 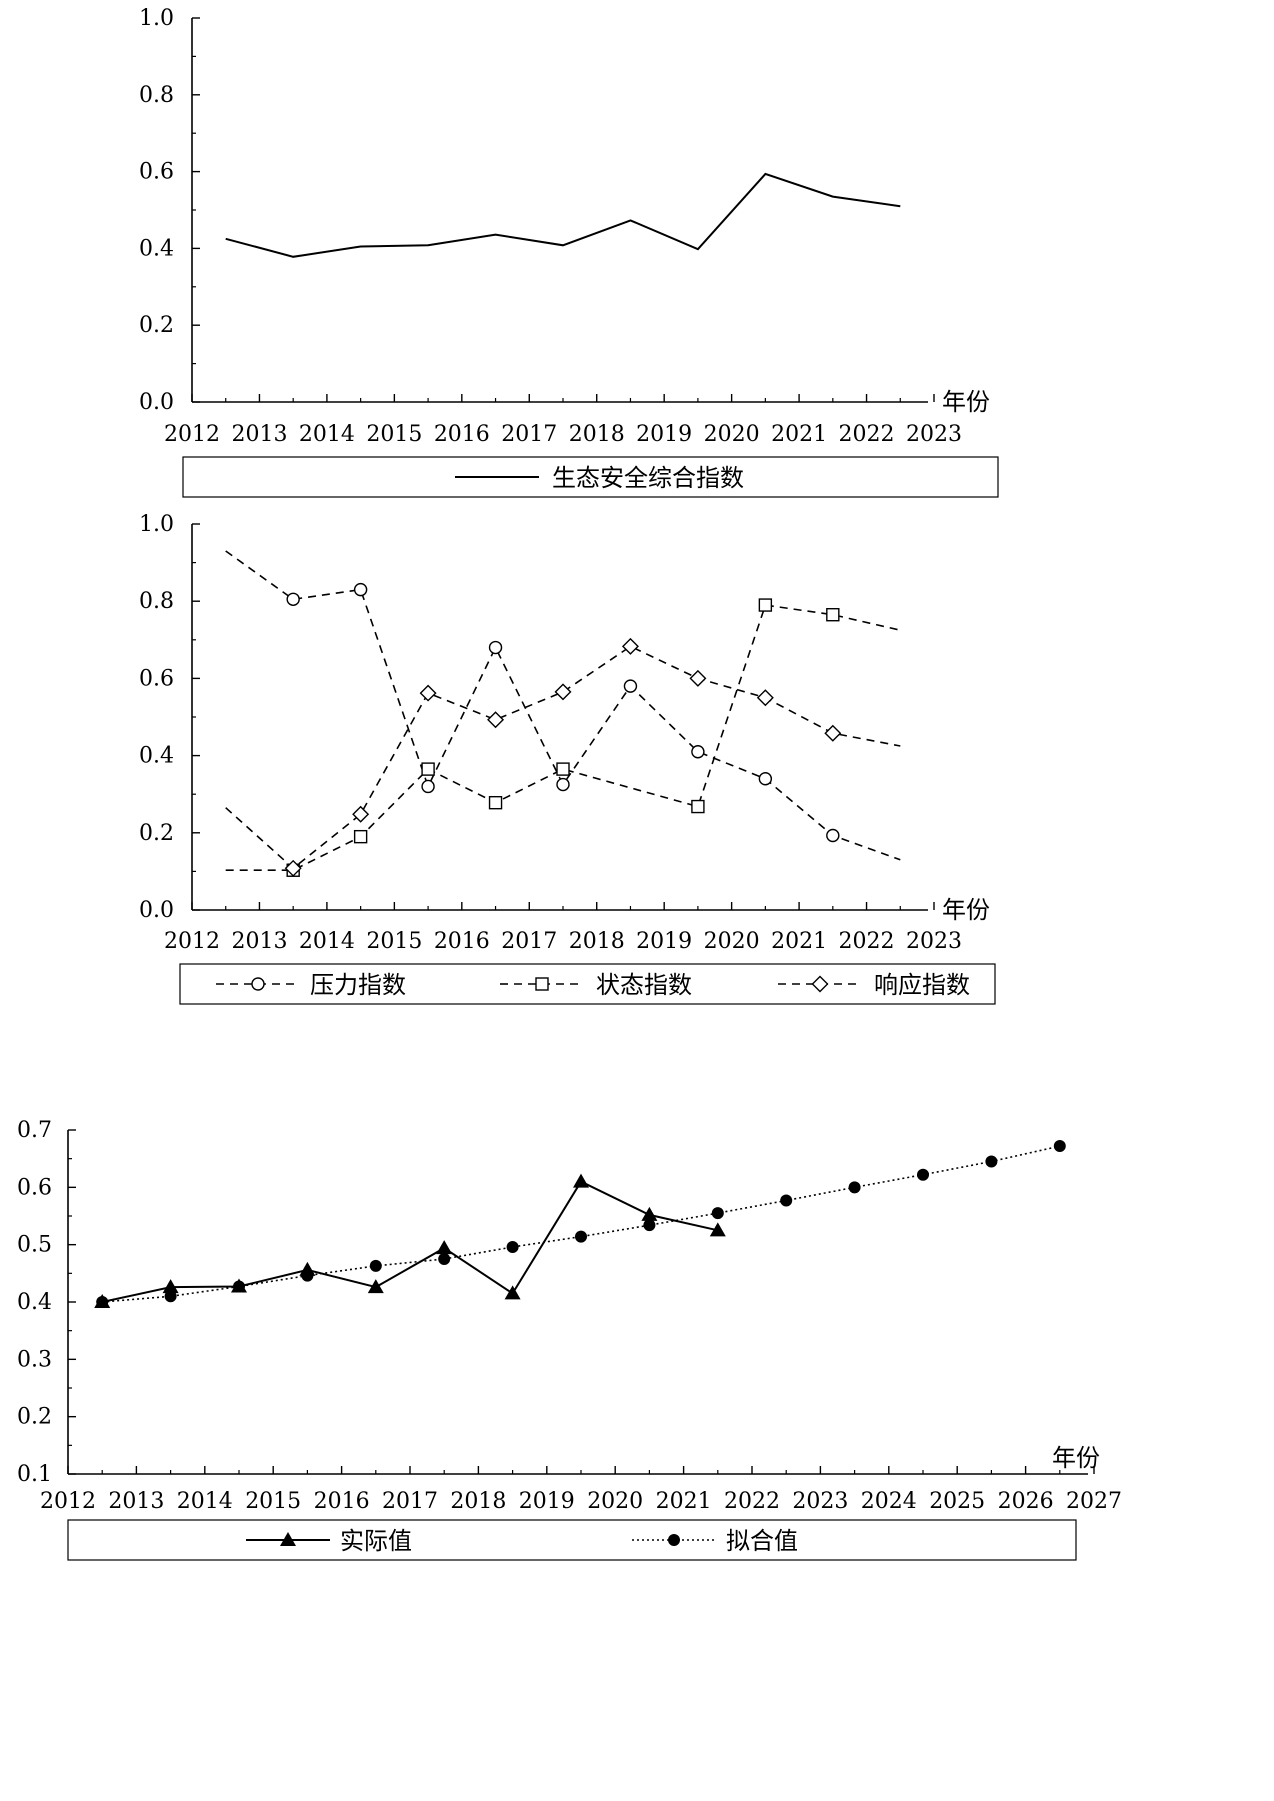 I want to click on y-tick-label: 0.4, so click(x=156, y=756).